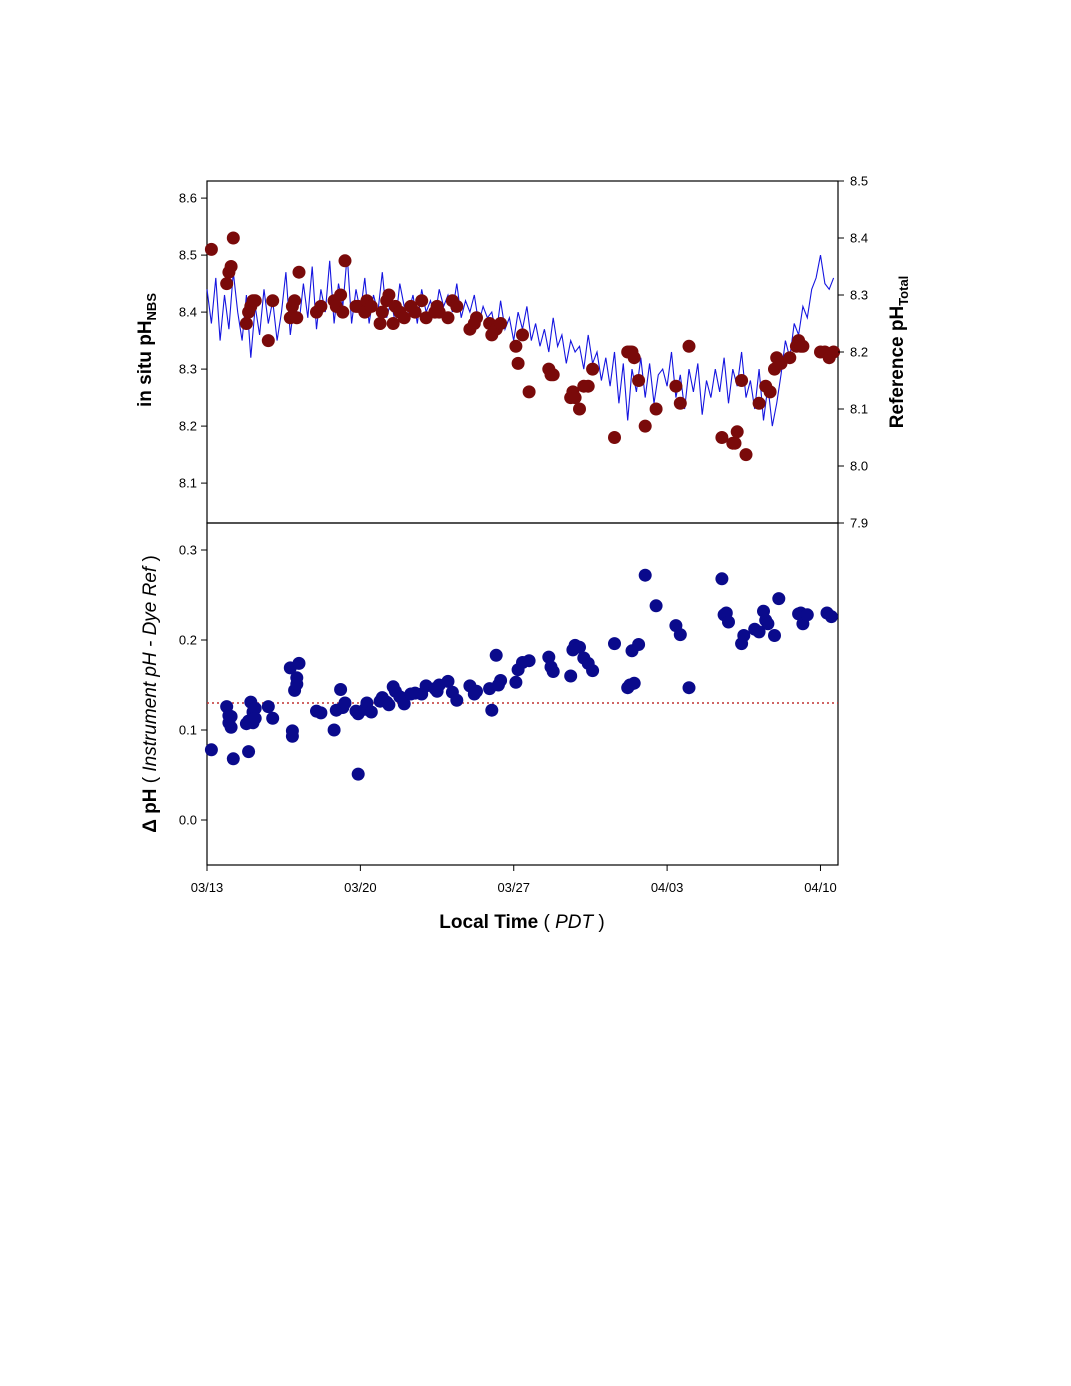 Image resolution: width=1071 pixels, height=1386 pixels. What do you see at coordinates (513, 887) in the screenshot?
I see `x-tick-label: 03/27` at bounding box center [513, 887].